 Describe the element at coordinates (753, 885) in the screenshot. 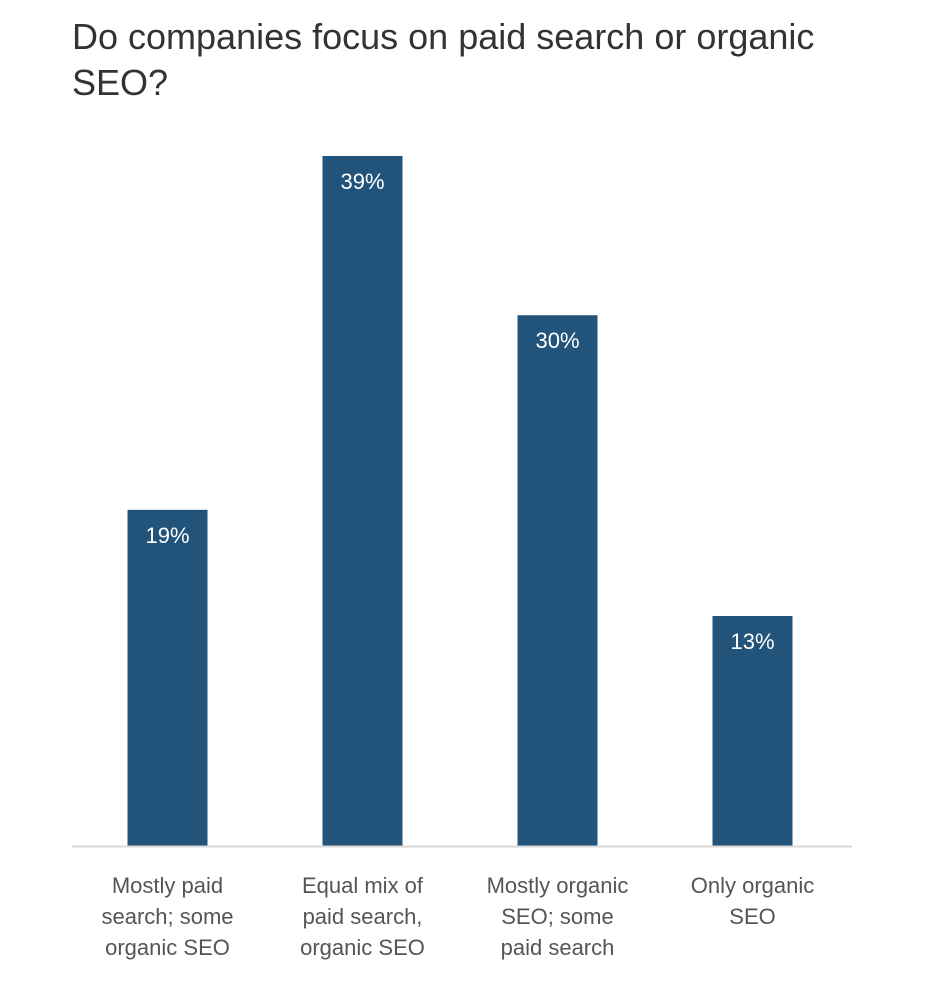

I see `category-label-line: Only organic` at that location.